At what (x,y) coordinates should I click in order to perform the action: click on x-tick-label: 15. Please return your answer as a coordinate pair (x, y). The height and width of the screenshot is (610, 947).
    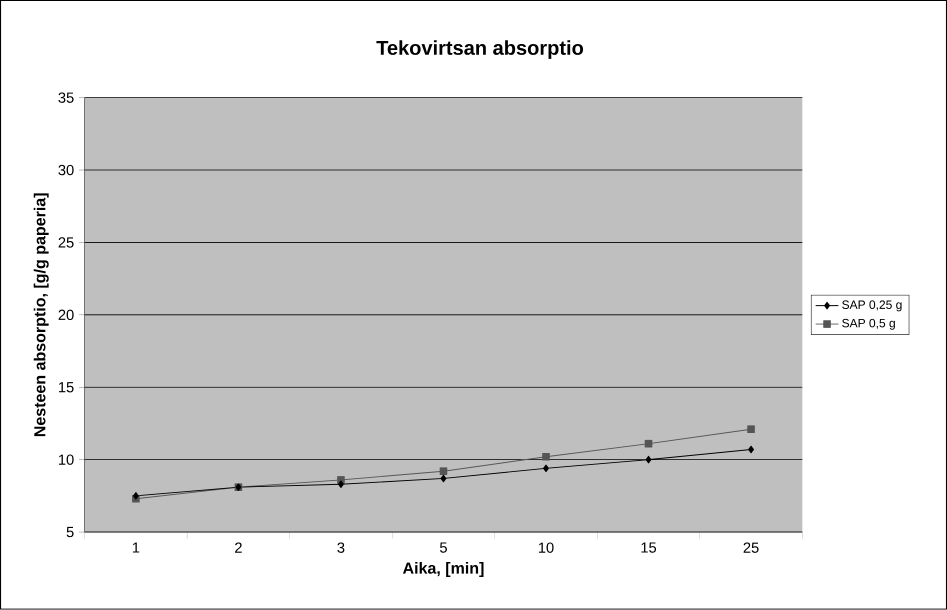
    Looking at the image, I should click on (648, 547).